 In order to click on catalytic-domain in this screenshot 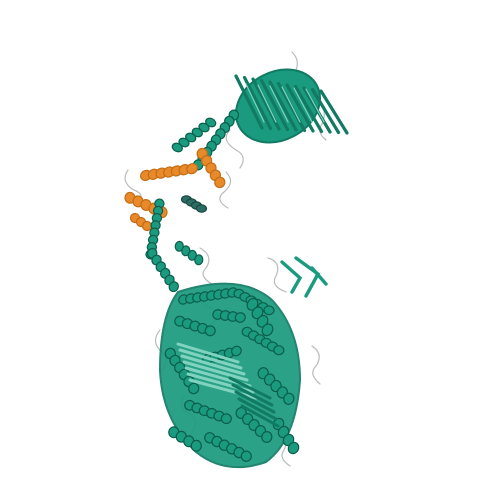, I will do `click(230, 375)`.